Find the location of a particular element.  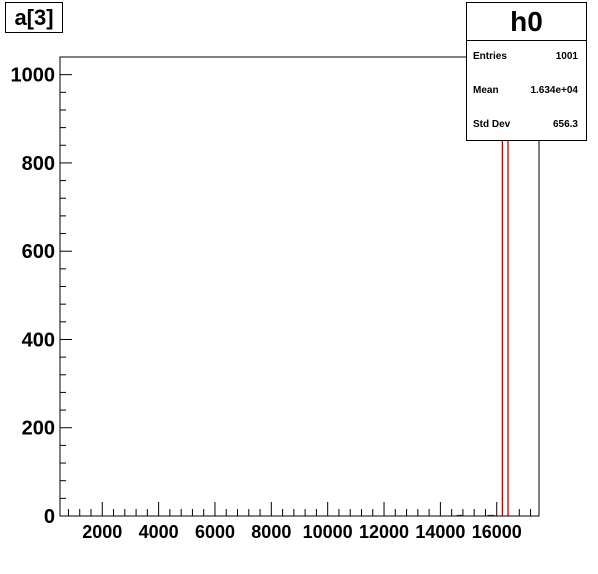

x-tick-label: 6000 is located at coordinates (215, 532).